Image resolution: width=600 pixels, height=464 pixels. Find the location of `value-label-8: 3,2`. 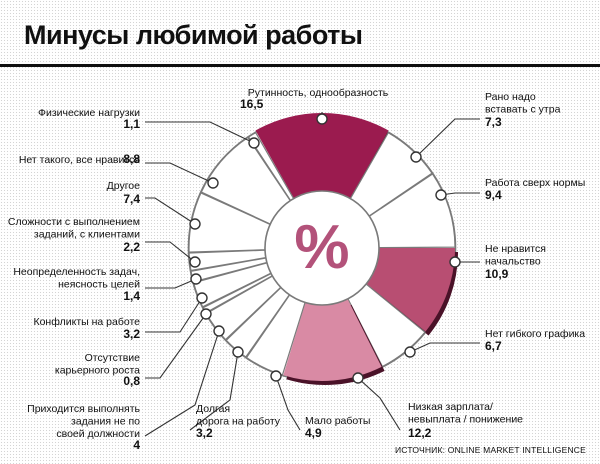

value-label-8: 3,2 is located at coordinates (204, 433).